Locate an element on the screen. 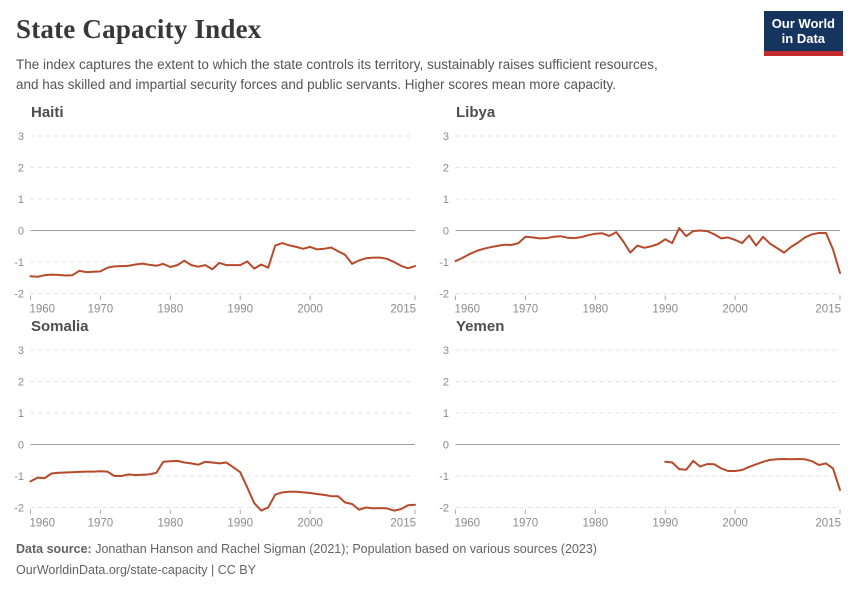  libya-line-chart: 3 2 1 0 -1 -2 1960 1970 1980 1990 2000 2015 is located at coordinates (640, 223).